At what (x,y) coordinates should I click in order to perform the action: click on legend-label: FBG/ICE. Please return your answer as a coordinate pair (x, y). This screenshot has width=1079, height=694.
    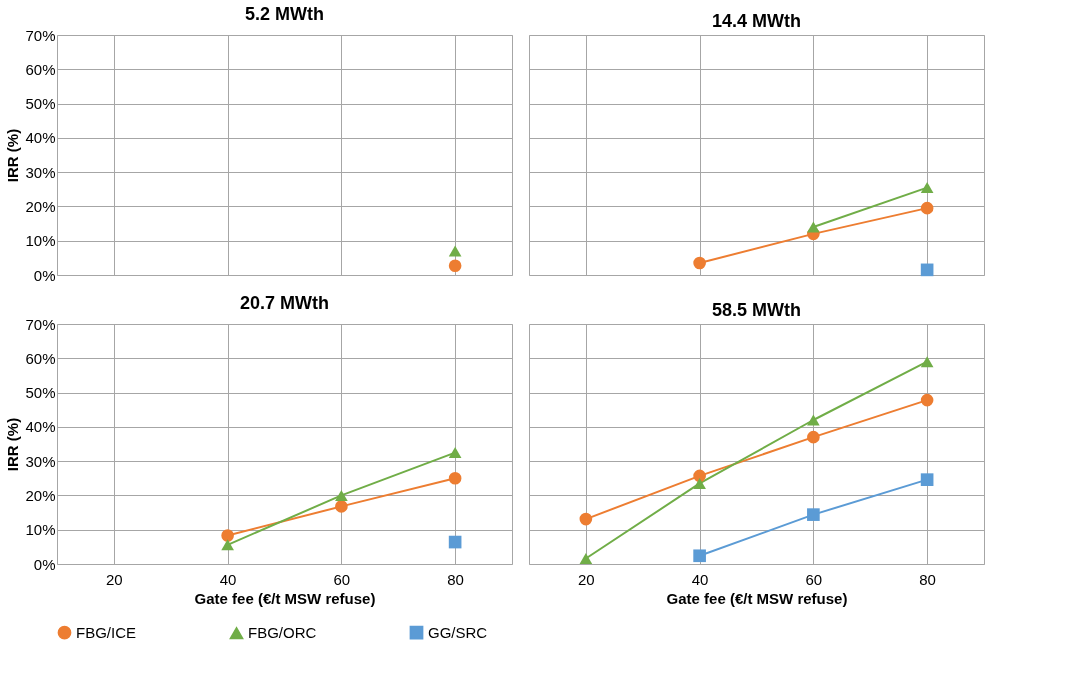
    Looking at the image, I should click on (106, 632).